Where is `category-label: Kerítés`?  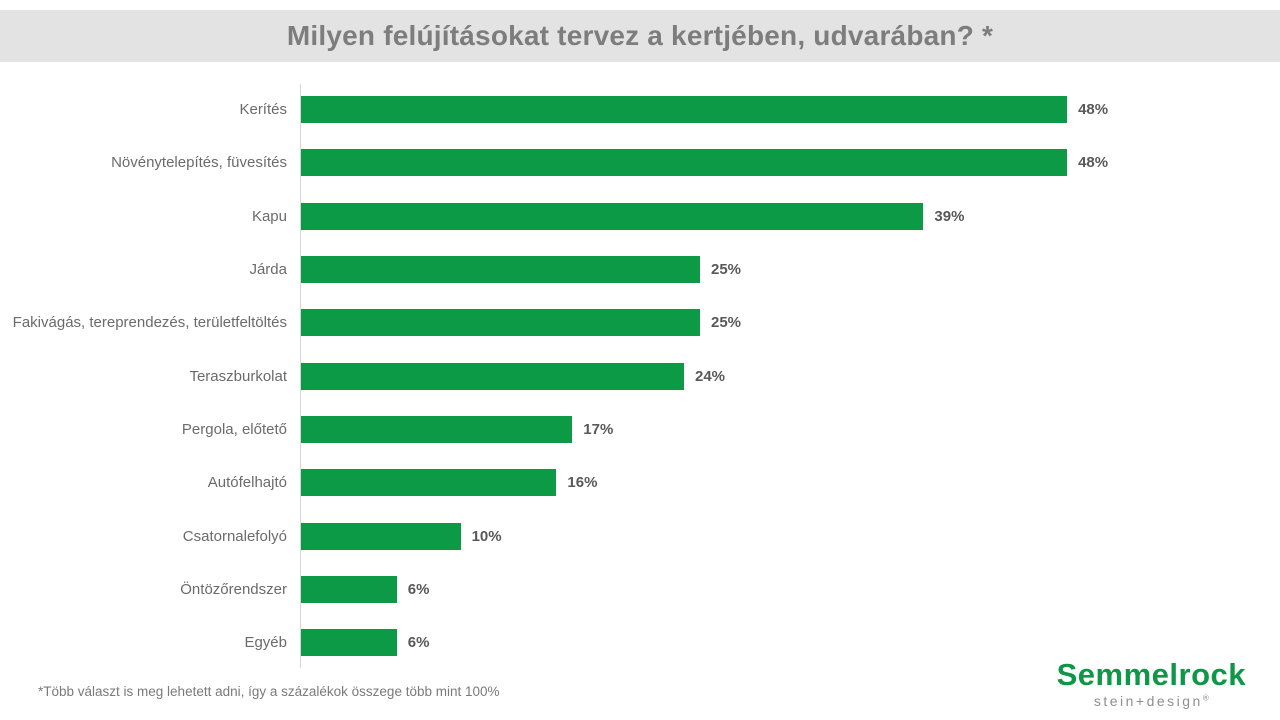
category-label: Kerítés is located at coordinates (263, 110).